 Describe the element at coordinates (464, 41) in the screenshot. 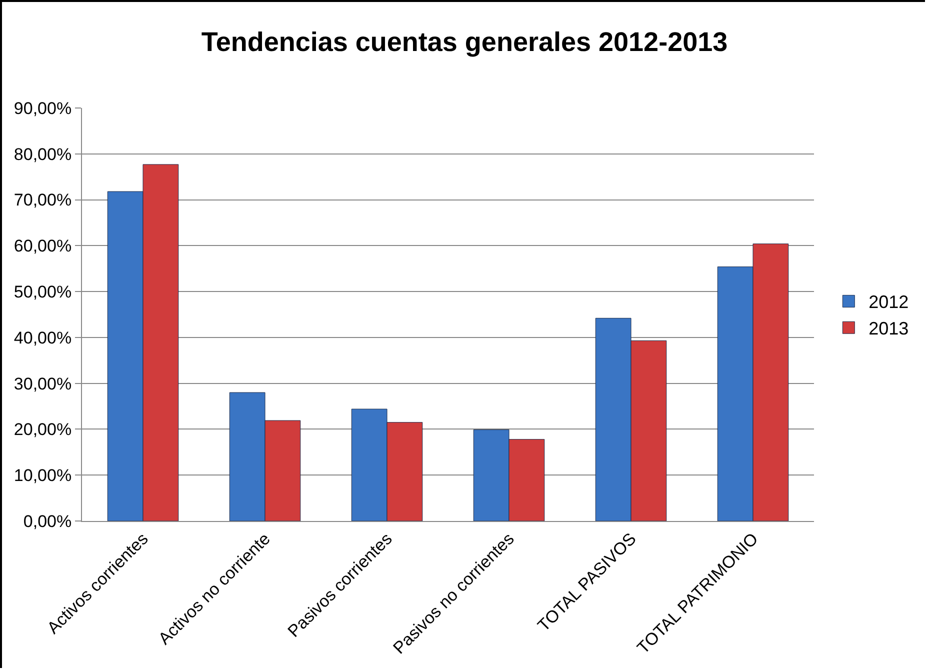

I see `chart-title: Tendencias cuentas generales 2012-2013` at that location.